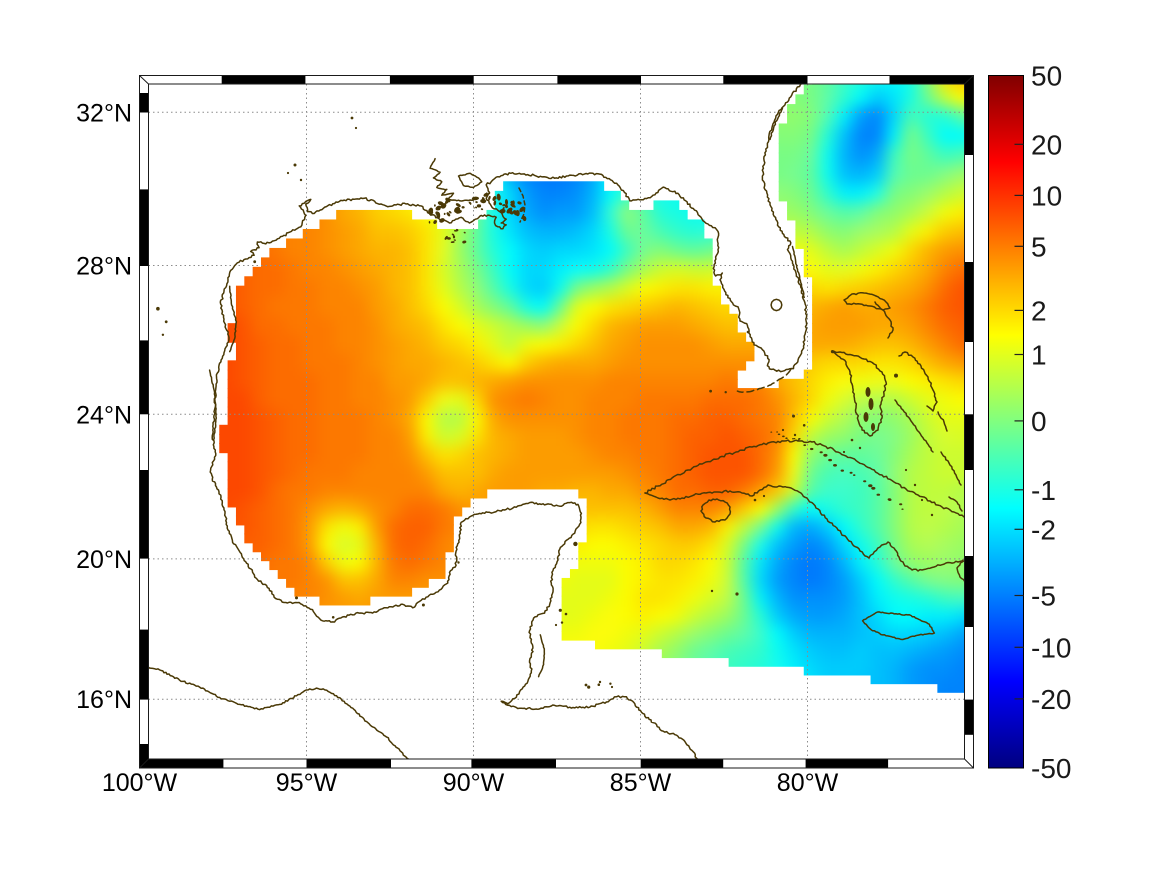  Describe the element at coordinates (307, 783) in the screenshot. I see `svg-text: 95°W` at that location.